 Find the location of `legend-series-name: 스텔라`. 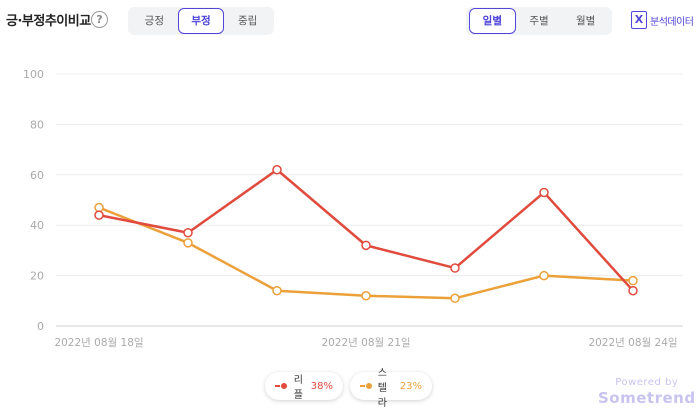

legend-series-name: 스텔라 is located at coordinates (382, 388).